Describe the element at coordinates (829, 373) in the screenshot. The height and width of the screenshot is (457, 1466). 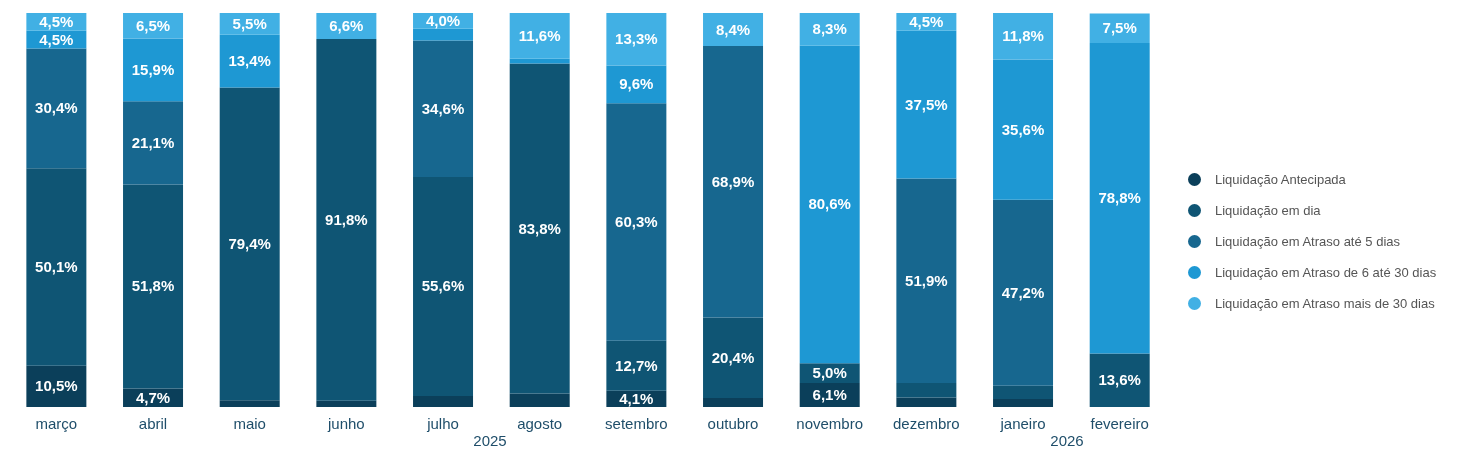
I see `data-label: 5,0%` at that location.